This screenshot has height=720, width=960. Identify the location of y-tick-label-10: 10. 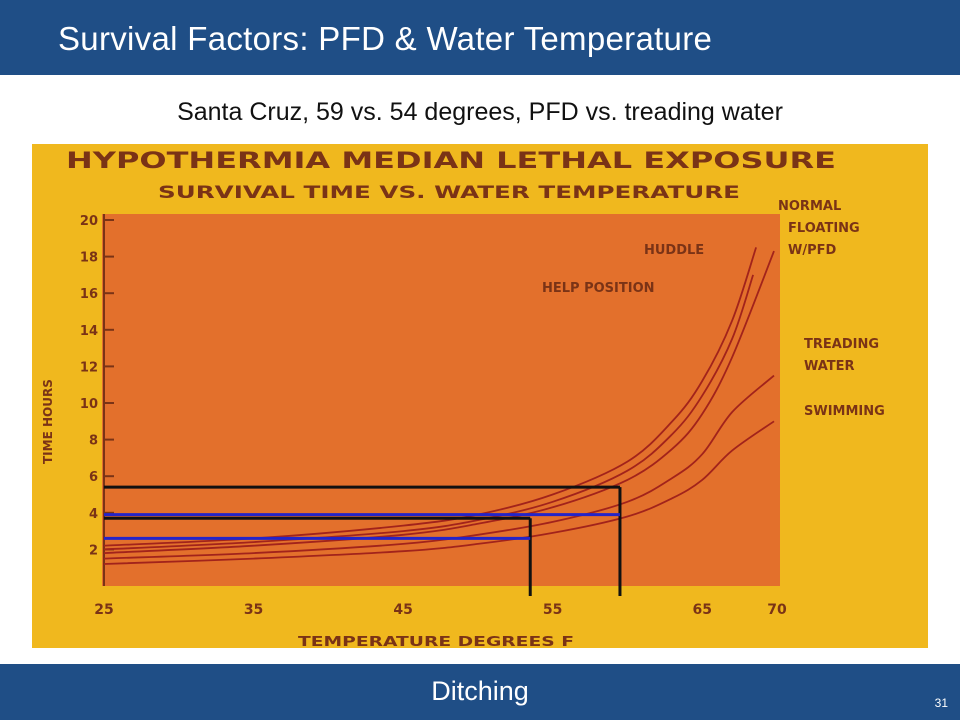
(89, 404).